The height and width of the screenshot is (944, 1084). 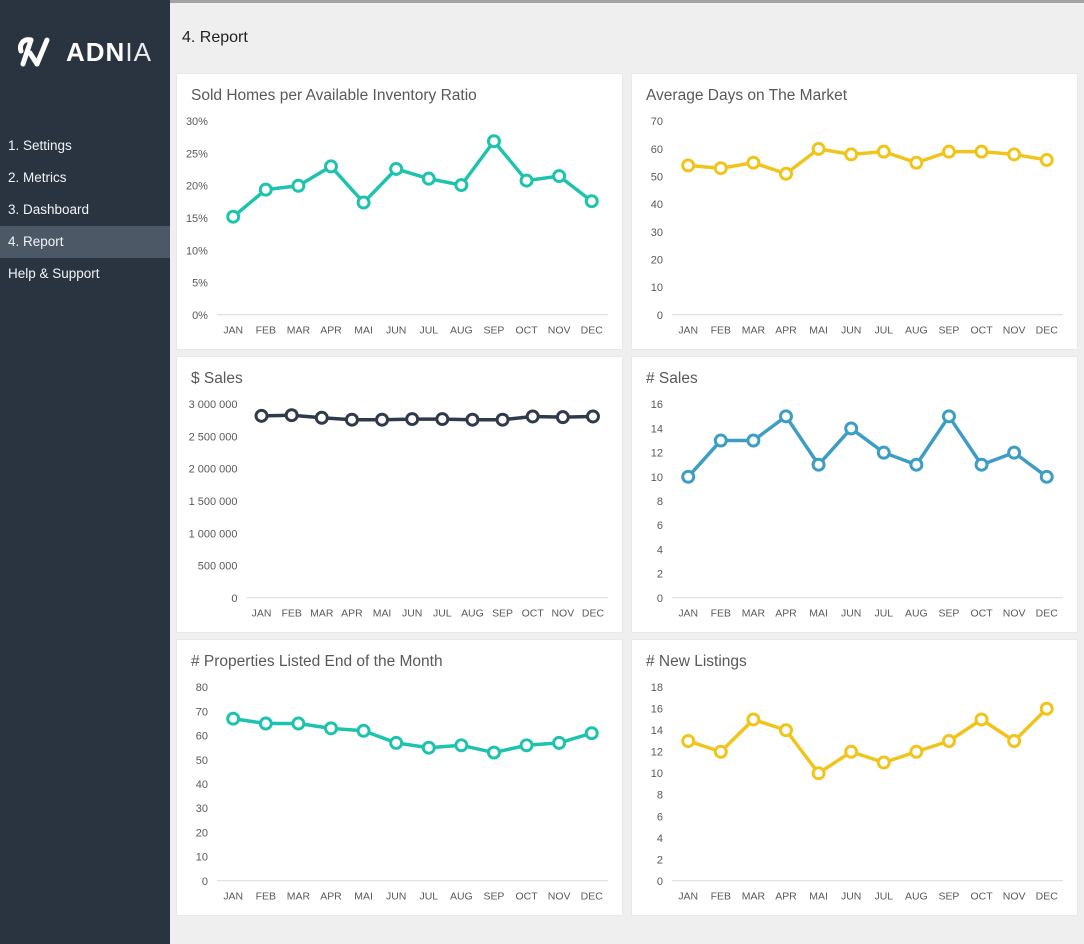 I want to click on svg-text: 30%, so click(x=197, y=122).